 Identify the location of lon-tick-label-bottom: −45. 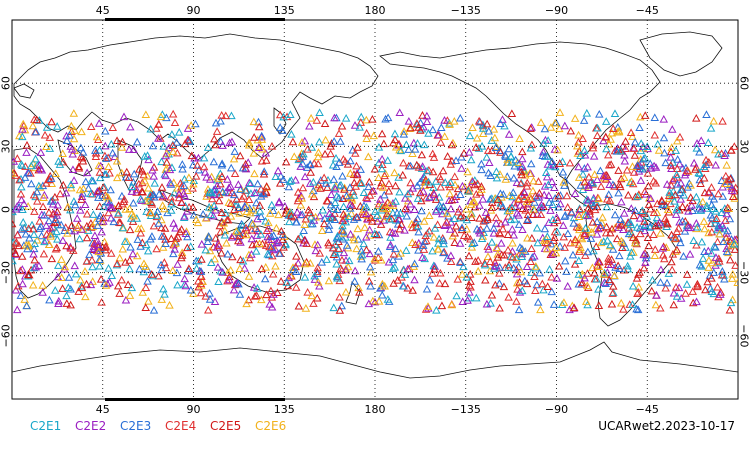
(647, 409).